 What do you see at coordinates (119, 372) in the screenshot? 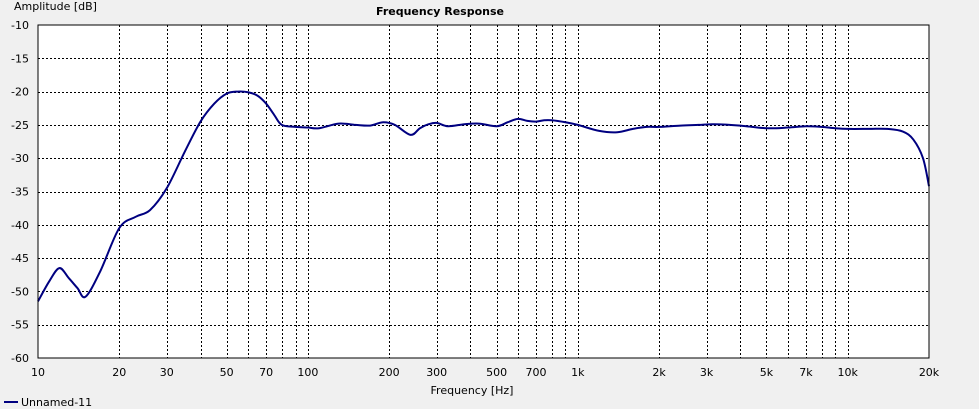
I see `x-tick-label: 20` at bounding box center [119, 372].